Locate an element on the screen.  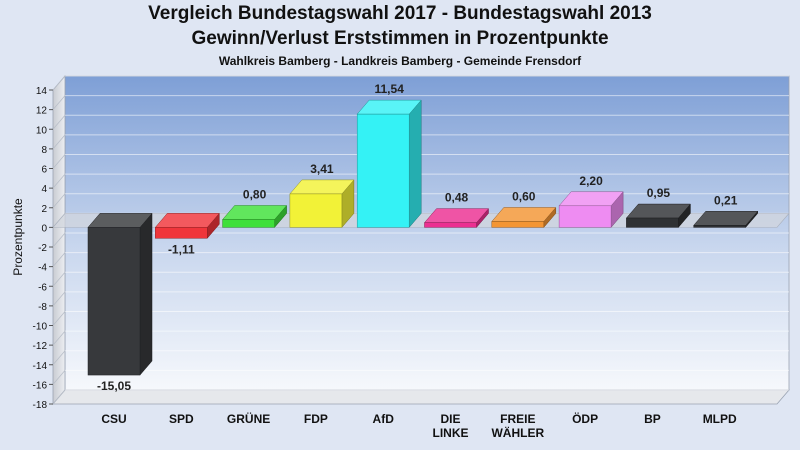
value-label: 0,48 is located at coordinates (457, 198).